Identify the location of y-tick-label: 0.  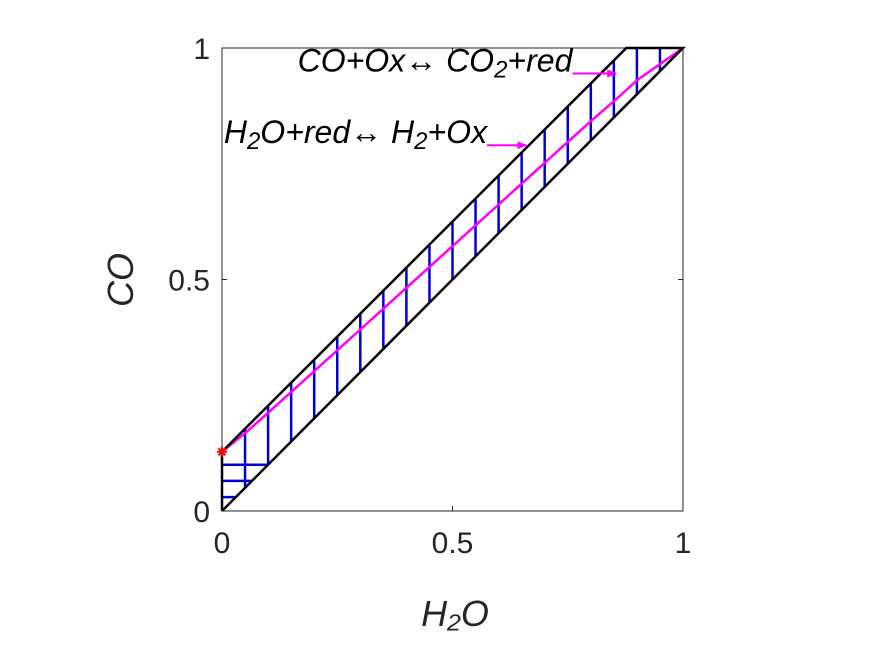
(201, 512).